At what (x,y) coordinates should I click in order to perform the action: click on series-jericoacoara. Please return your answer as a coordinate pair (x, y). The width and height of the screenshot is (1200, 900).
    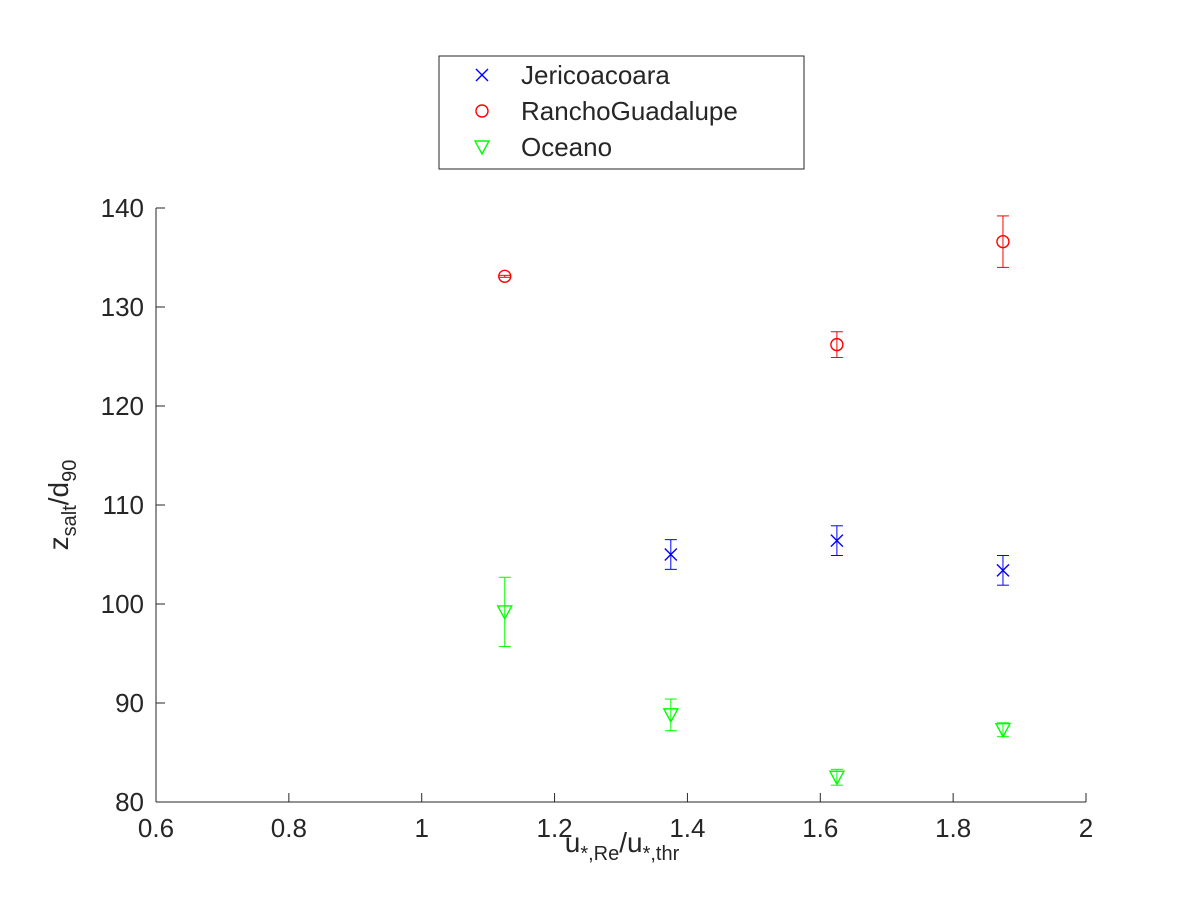
    Looking at the image, I should click on (837, 555).